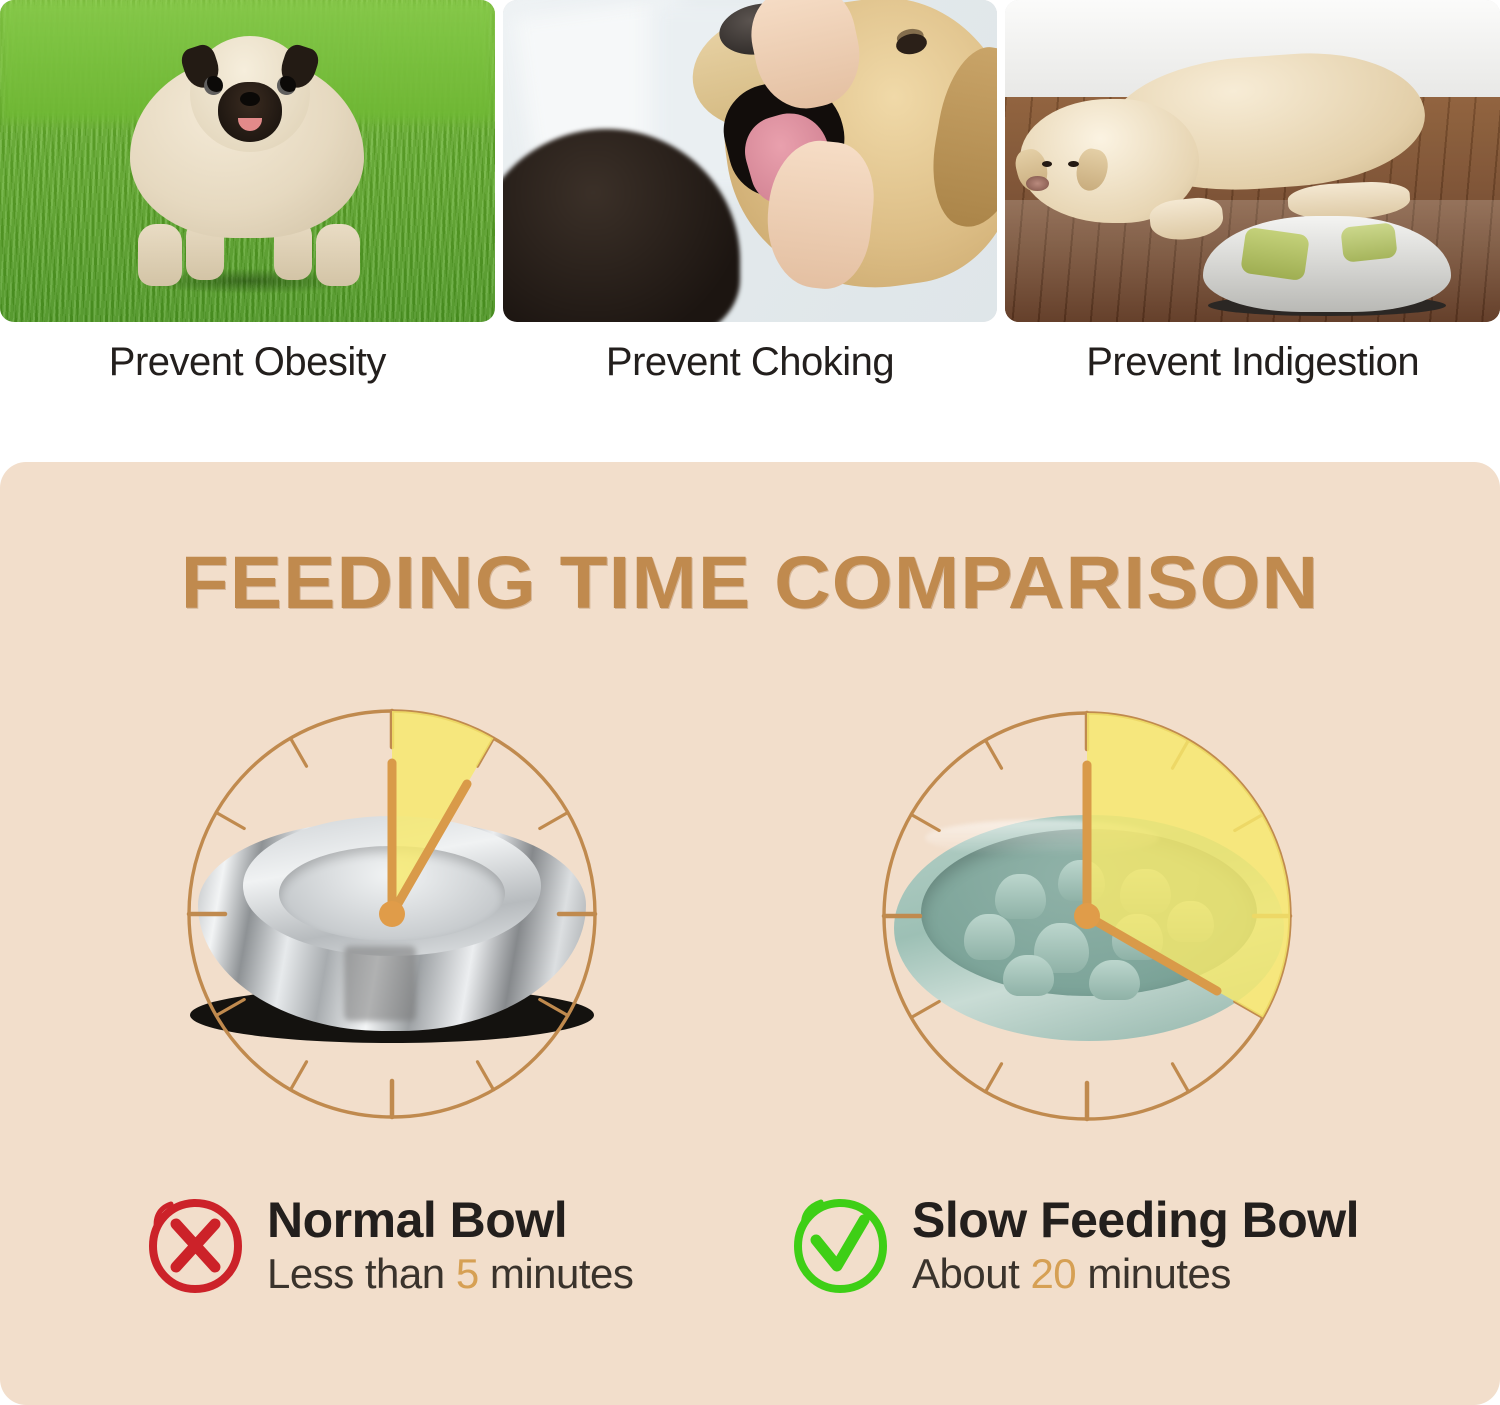 Image resolution: width=1500 pixels, height=1405 pixels. What do you see at coordinates (1252, 161) in the screenshot?
I see `labrador-lying-beside-food-bowl-photo` at bounding box center [1252, 161].